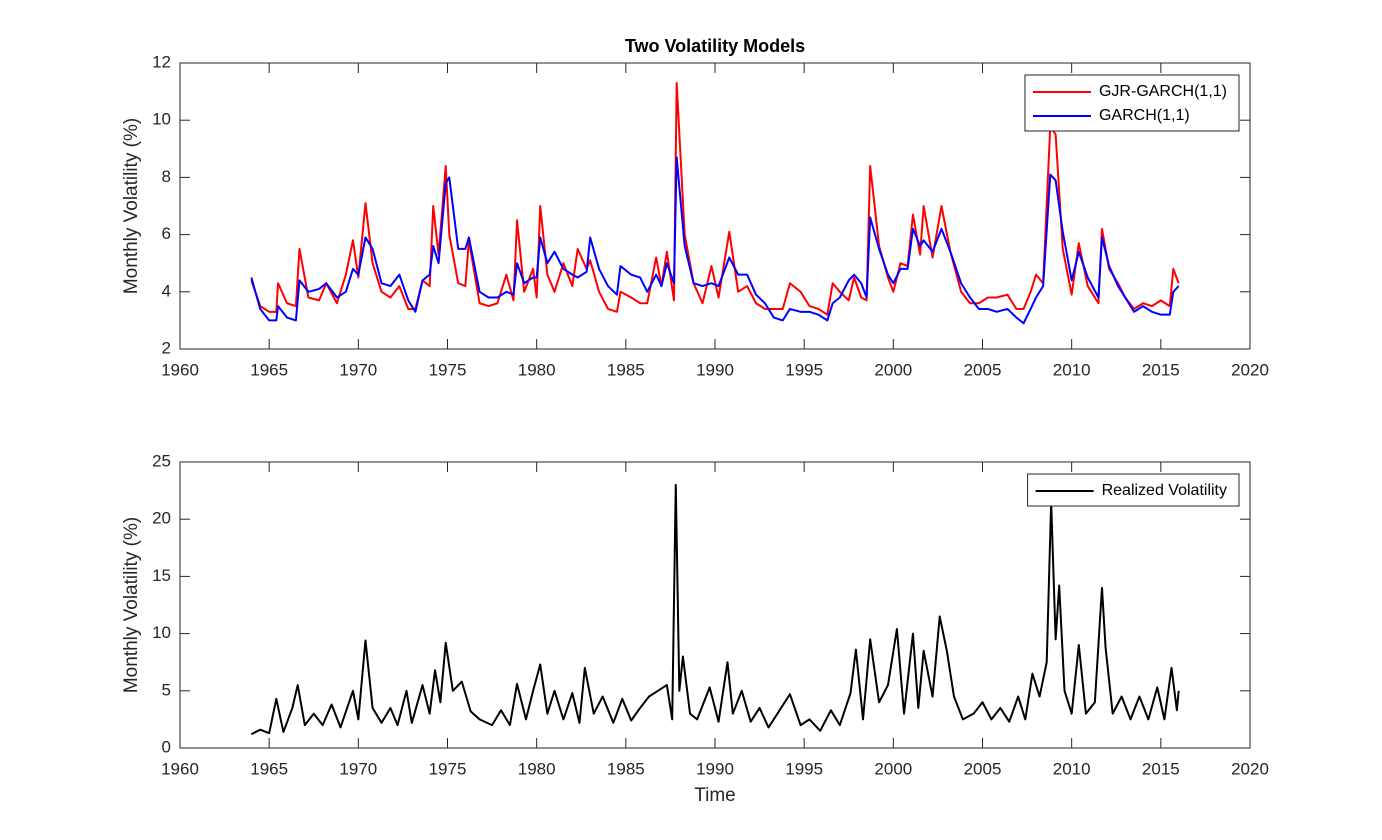 Image resolution: width=1382 pixels, height=840 pixels. What do you see at coordinates (166, 689) in the screenshot?
I see `y-tick-label: 5` at bounding box center [166, 689].